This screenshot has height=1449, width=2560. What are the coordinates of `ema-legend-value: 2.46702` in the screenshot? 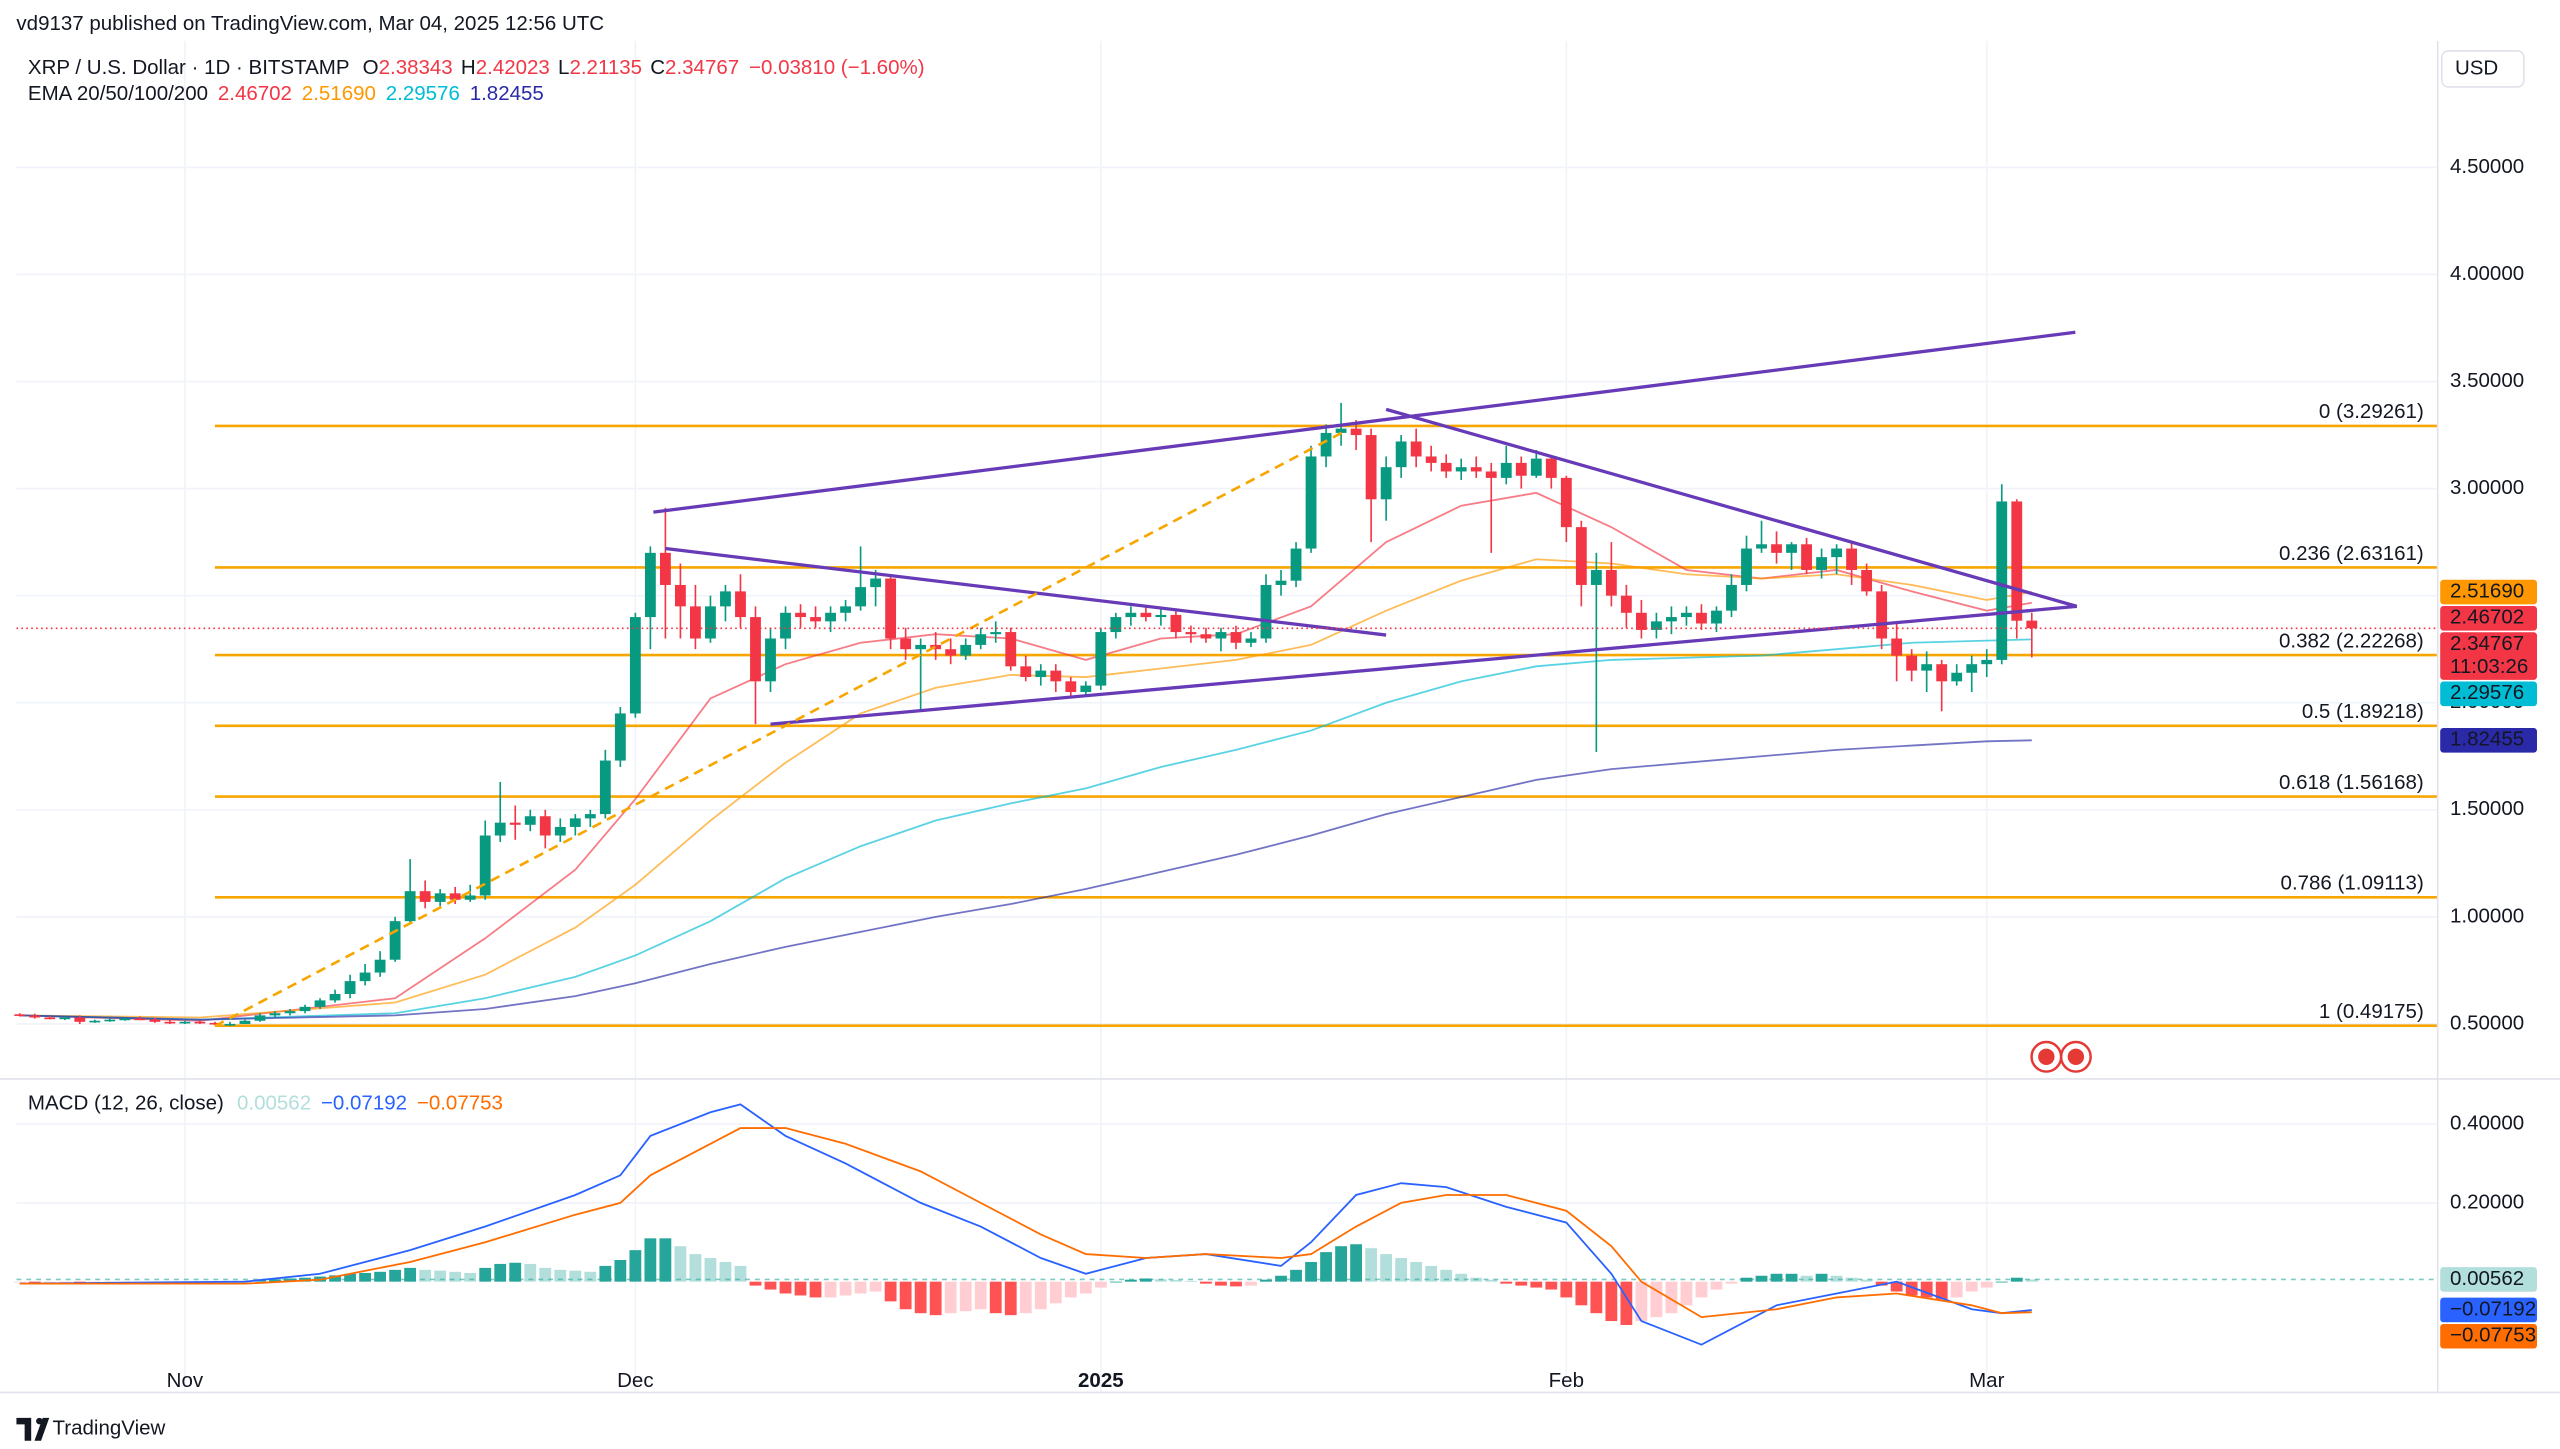 It's located at (255, 94).